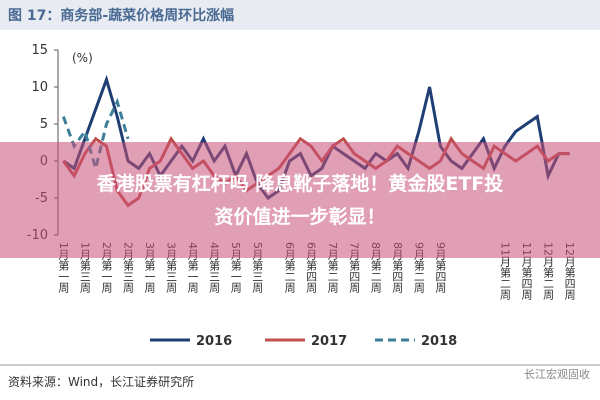  I want to click on source: 资料来源：Wind，长江证券研究所, so click(101, 381).